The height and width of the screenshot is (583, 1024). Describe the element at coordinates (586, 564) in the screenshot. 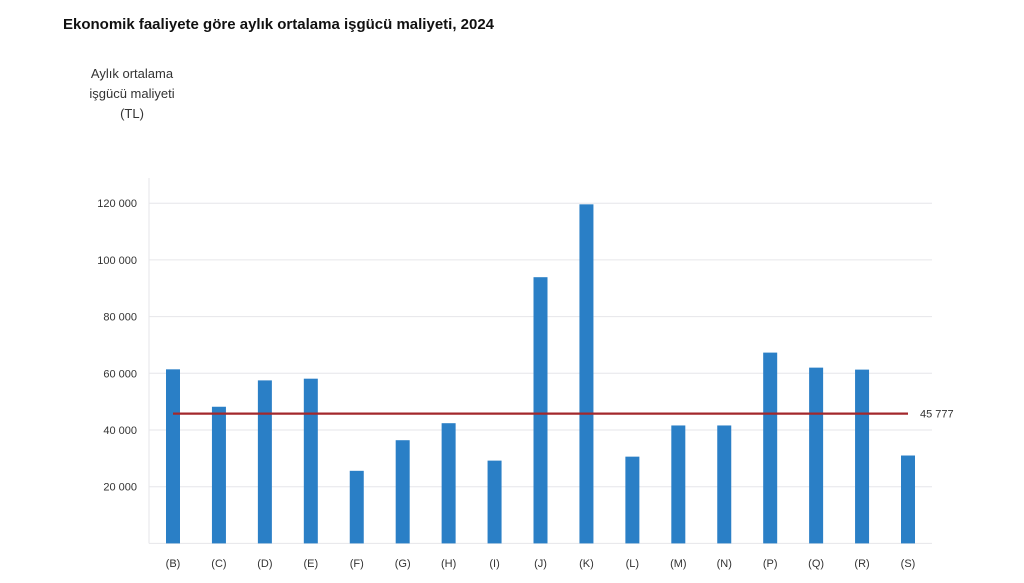

I see `x-tick-label: (K)` at that location.